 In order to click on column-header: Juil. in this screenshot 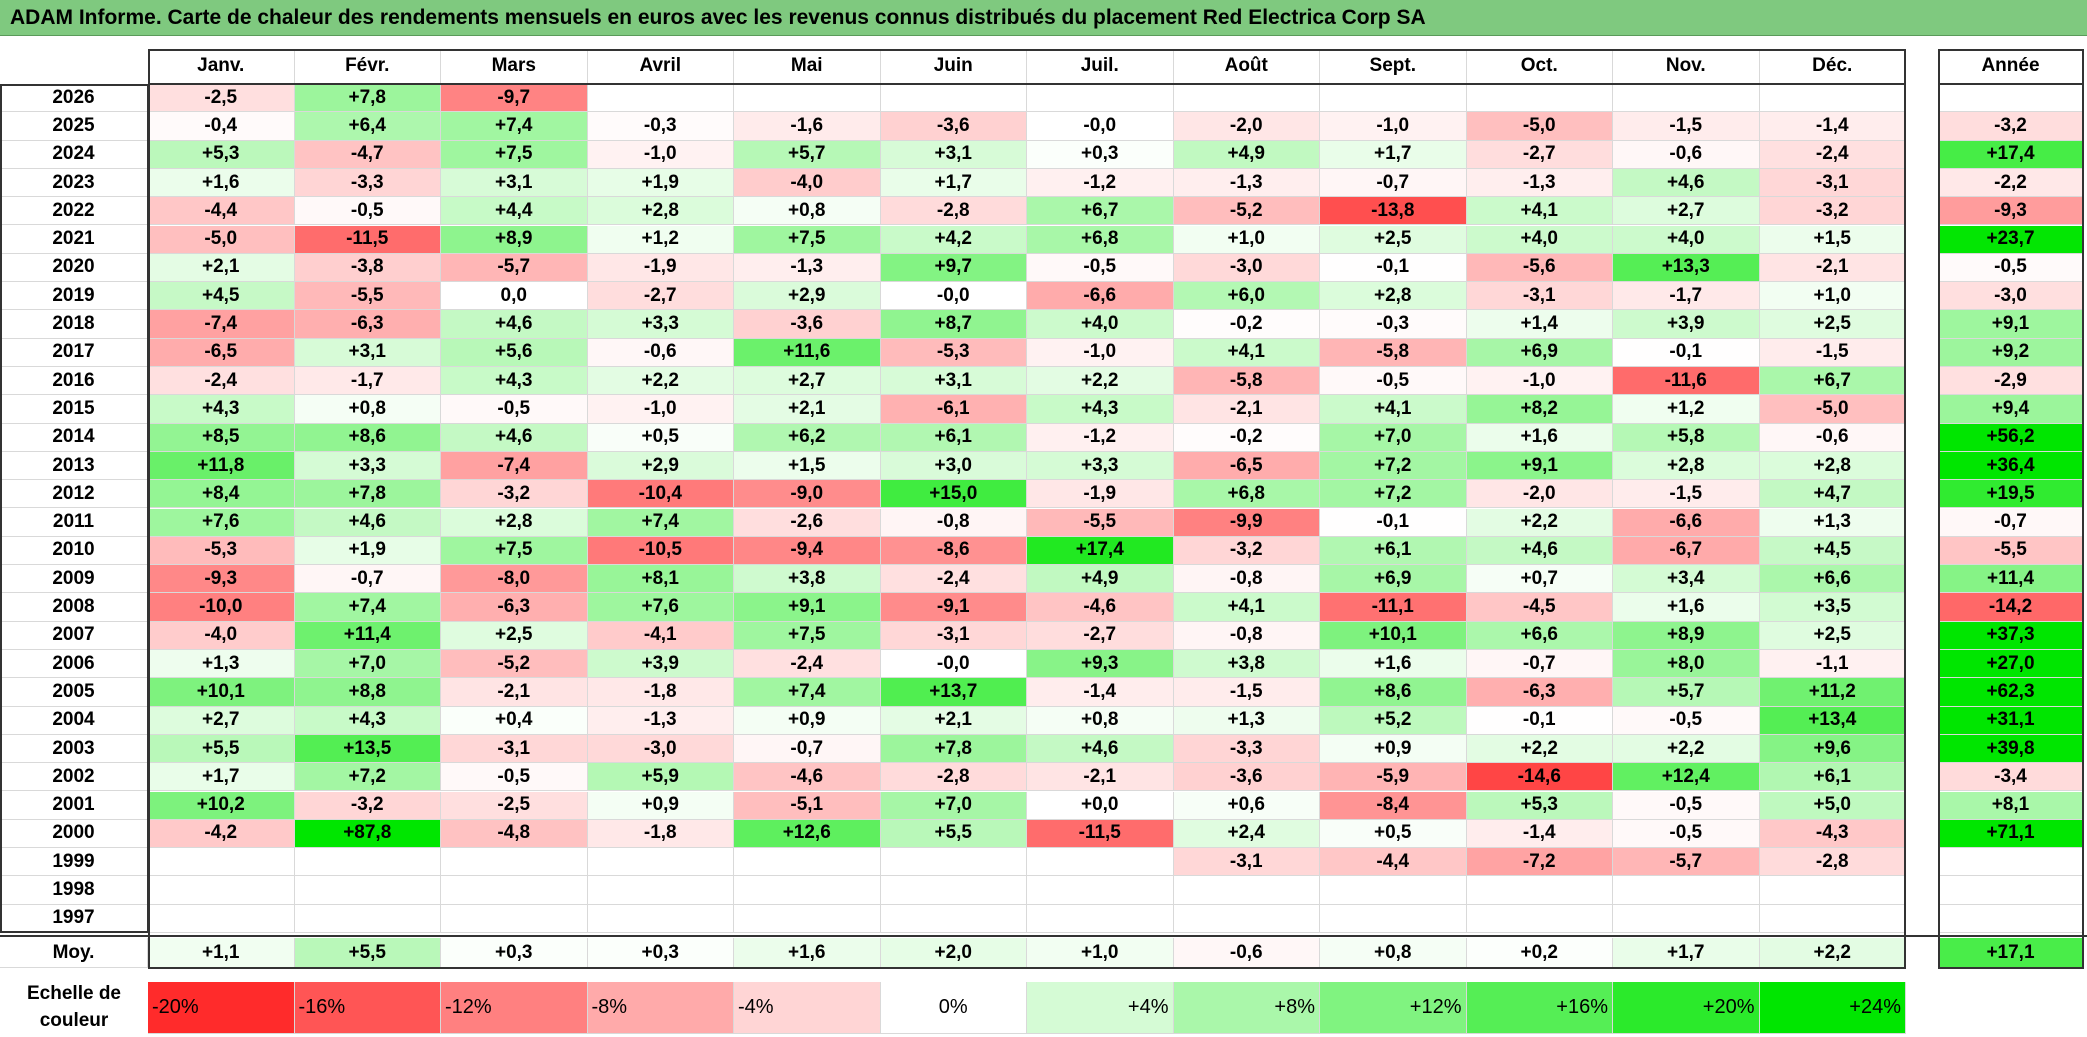, I will do `click(1100, 66)`.